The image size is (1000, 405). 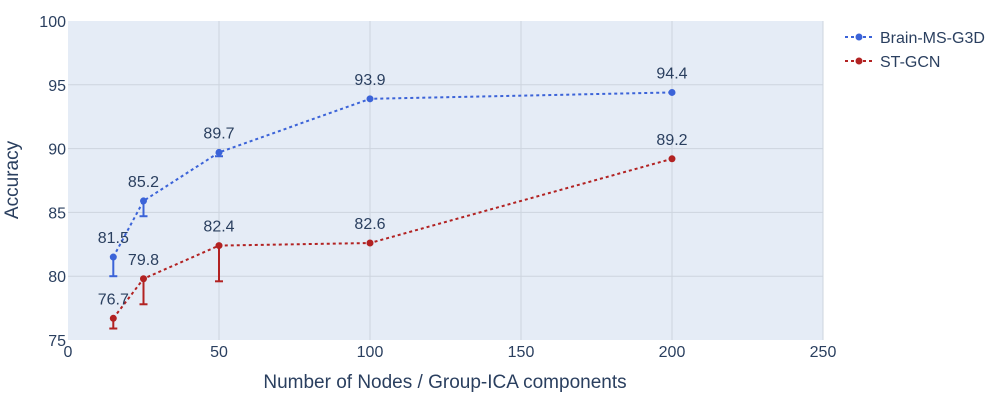 I want to click on data-label: 89.7, so click(x=218, y=133).